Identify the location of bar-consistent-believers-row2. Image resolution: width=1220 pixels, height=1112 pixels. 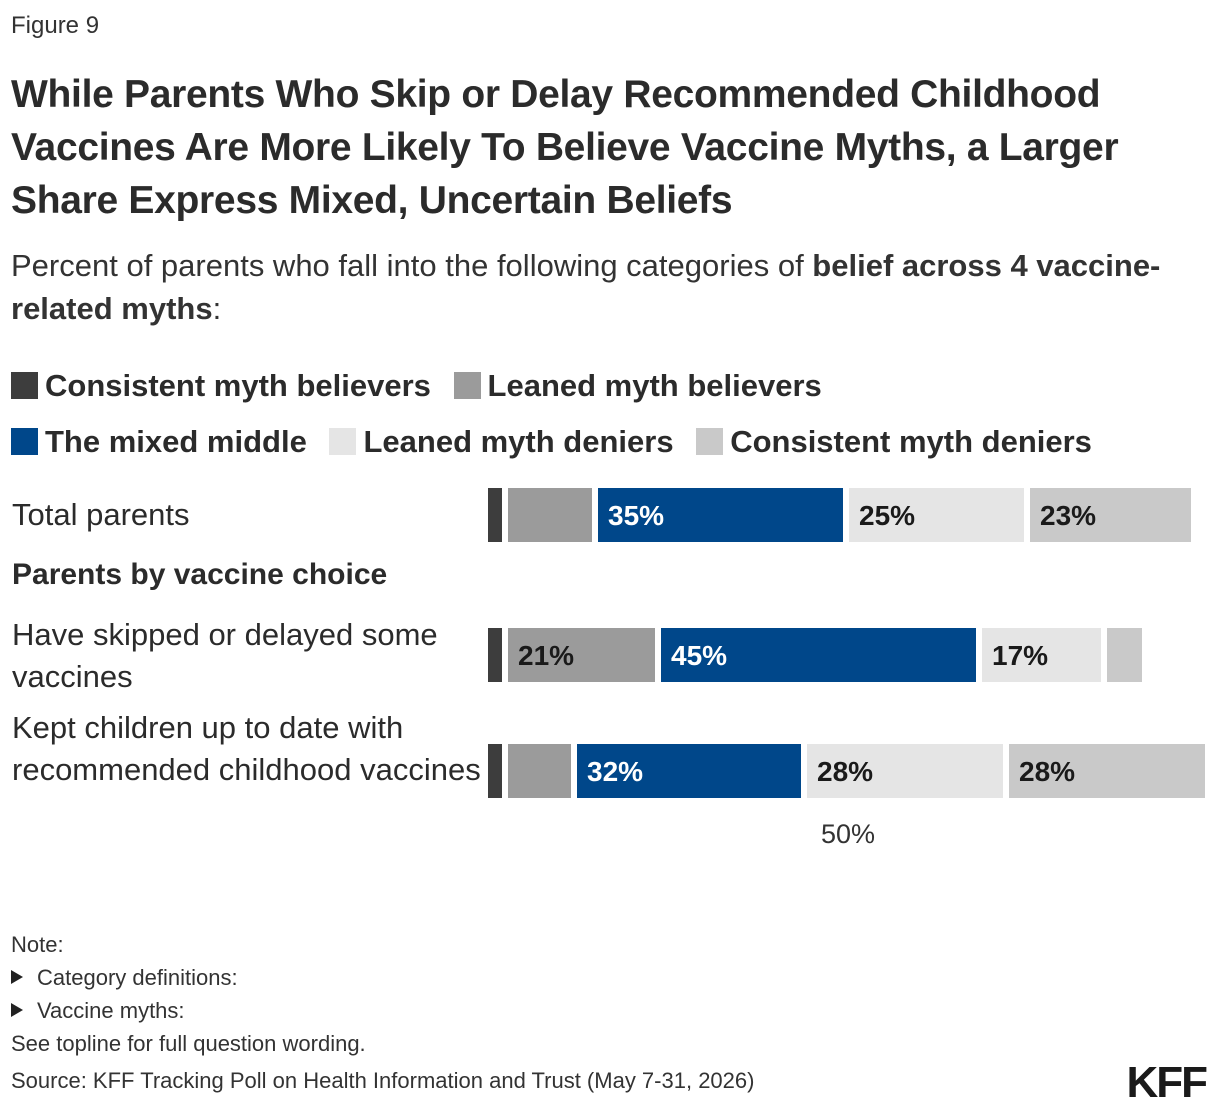
(495, 771).